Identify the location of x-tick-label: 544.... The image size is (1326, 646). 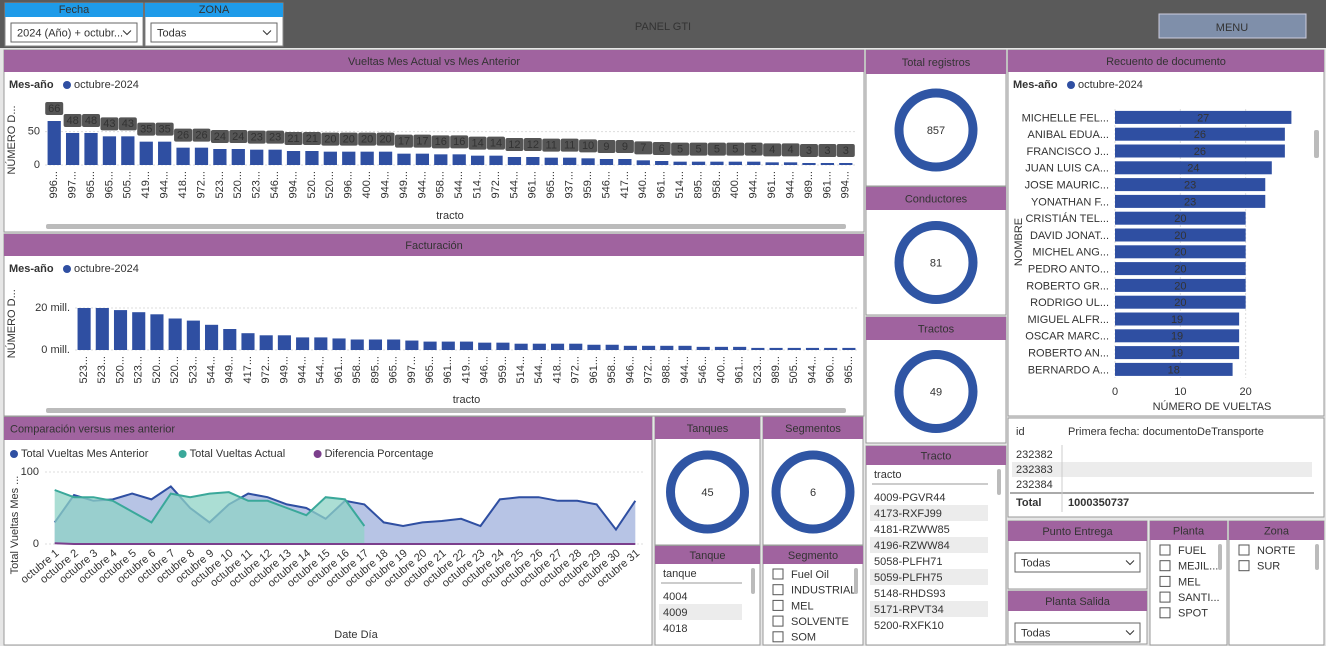
(321, 370).